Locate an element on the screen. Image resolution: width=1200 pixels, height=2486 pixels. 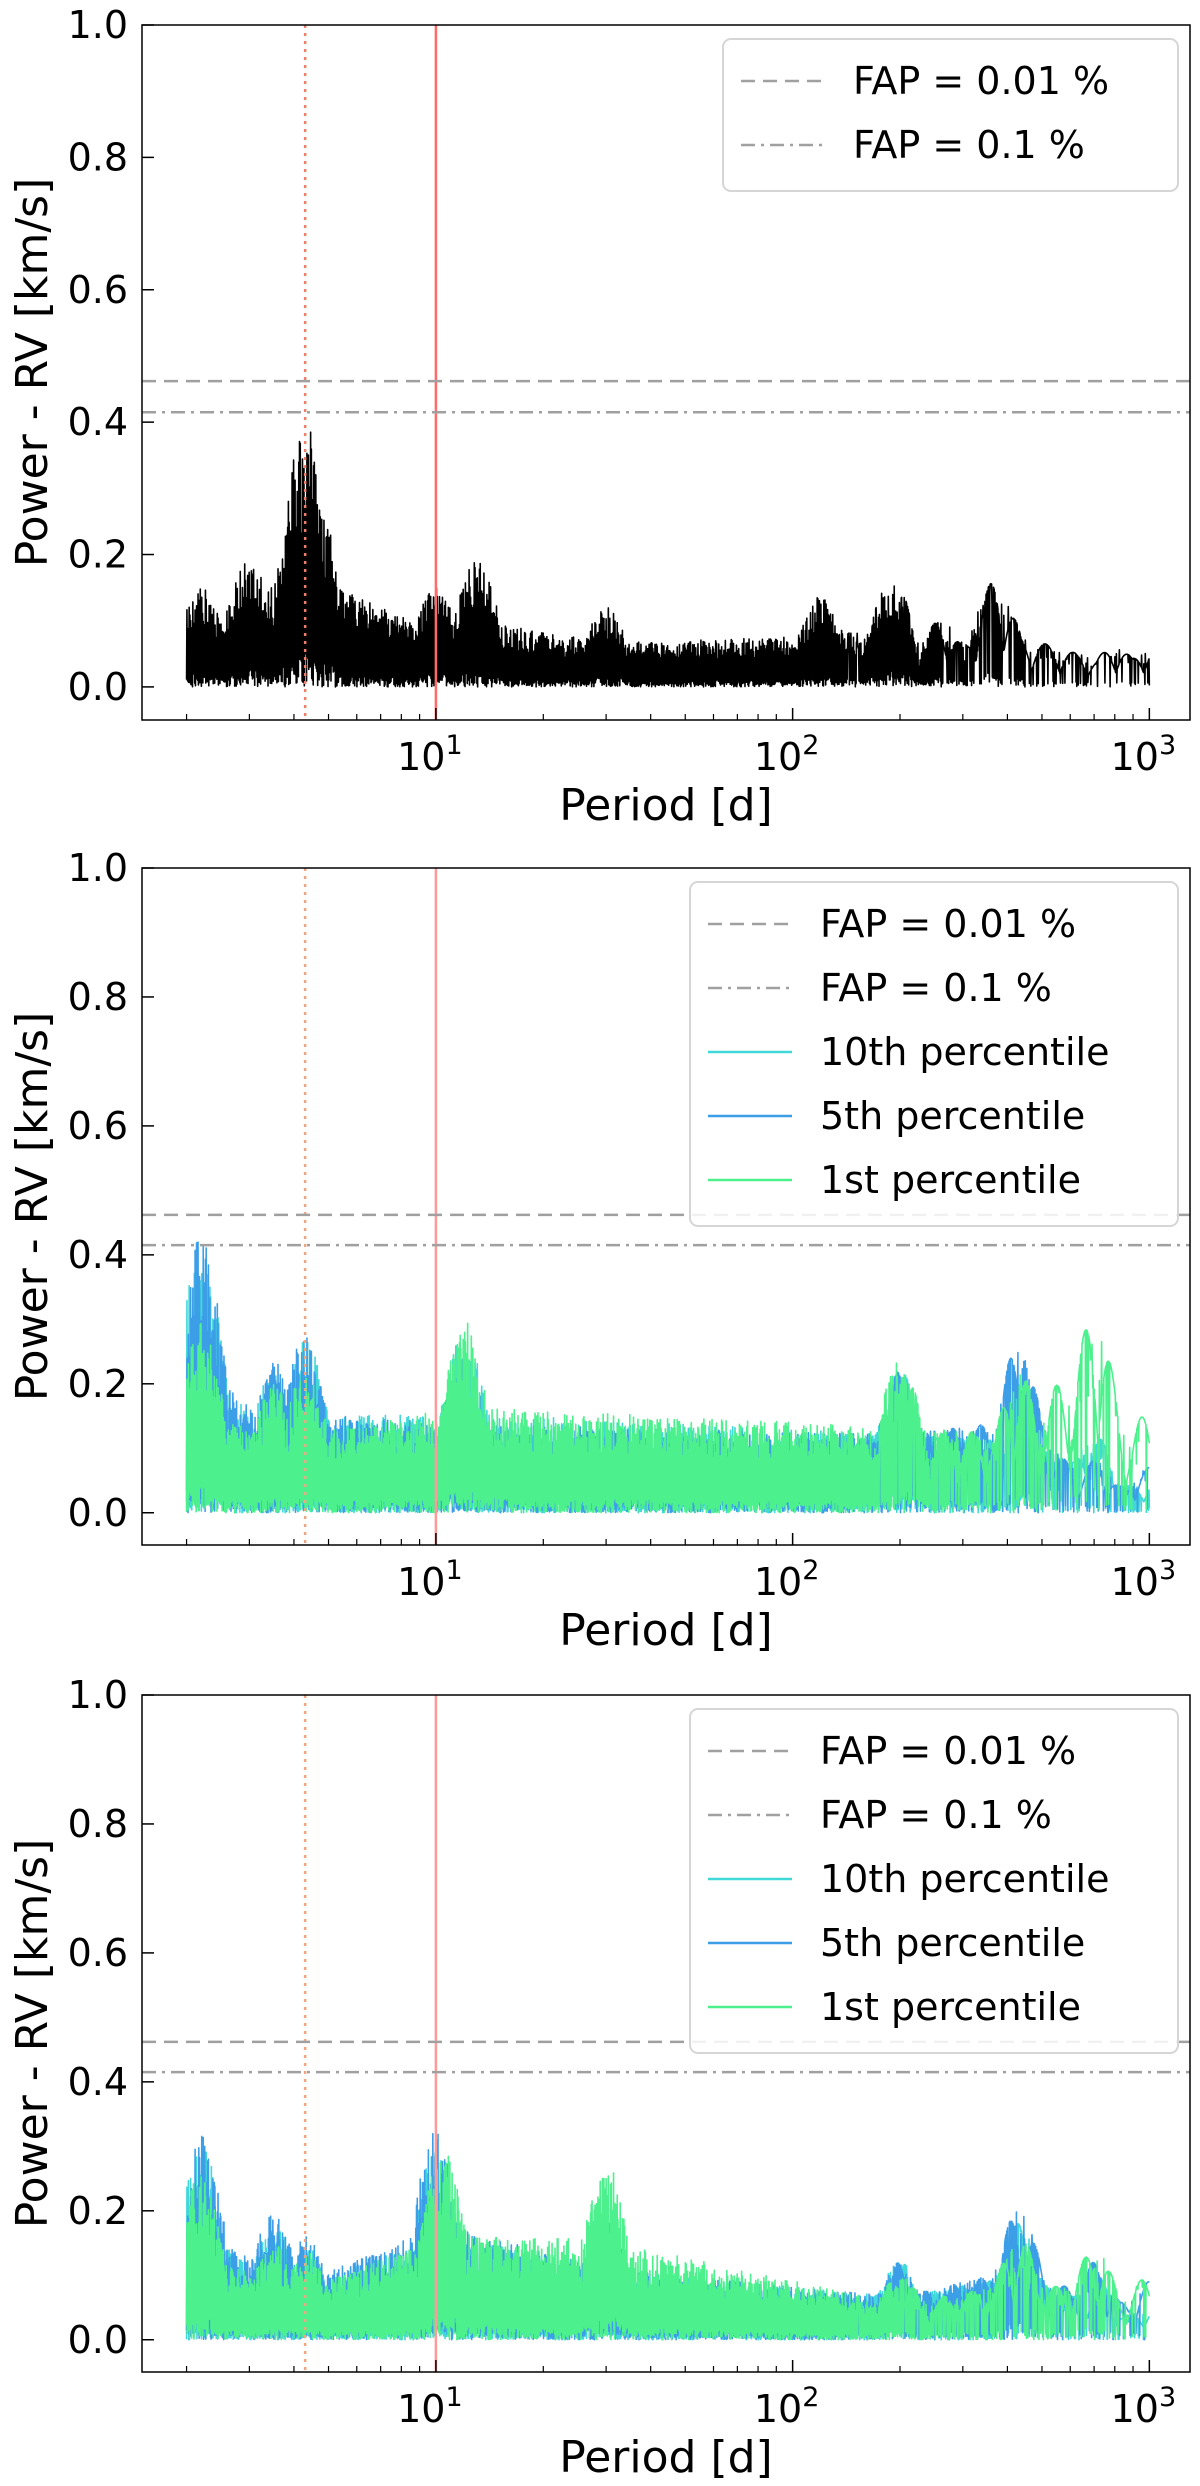
legend: FAP = 0.01 % FAP = 0.1 % is located at coordinates (950, 115).